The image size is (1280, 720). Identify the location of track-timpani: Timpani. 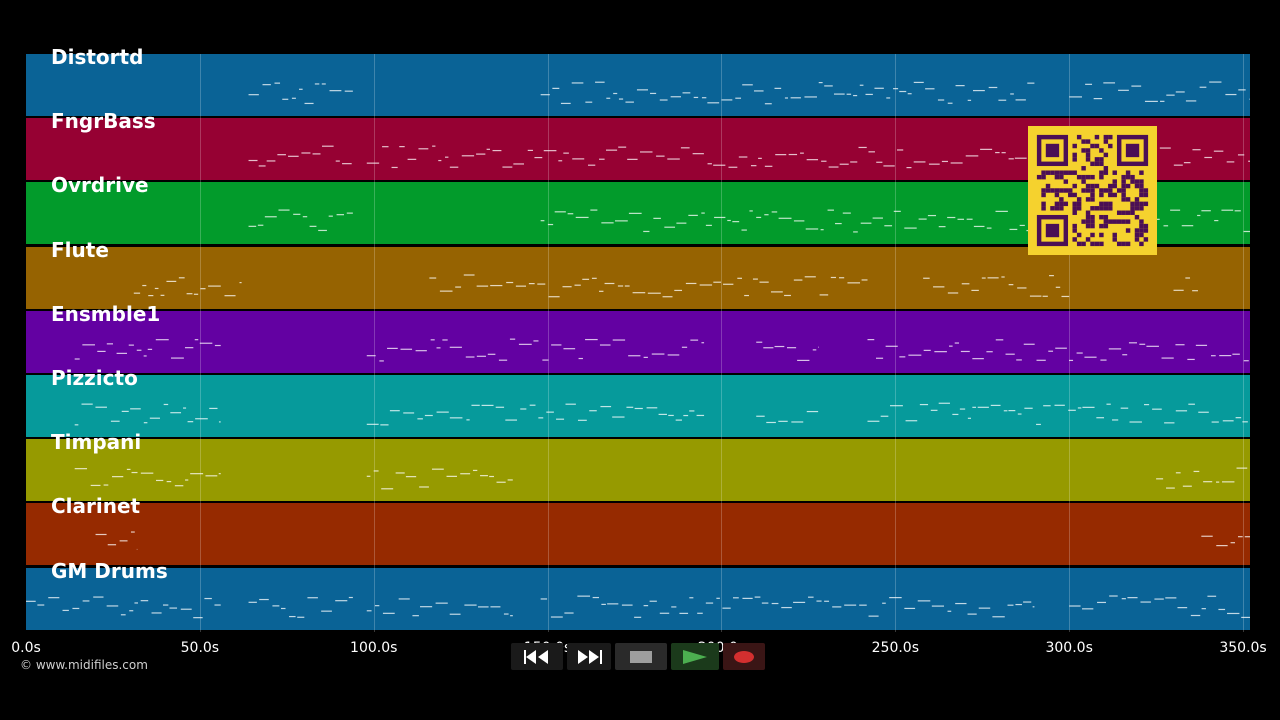
(638, 467).